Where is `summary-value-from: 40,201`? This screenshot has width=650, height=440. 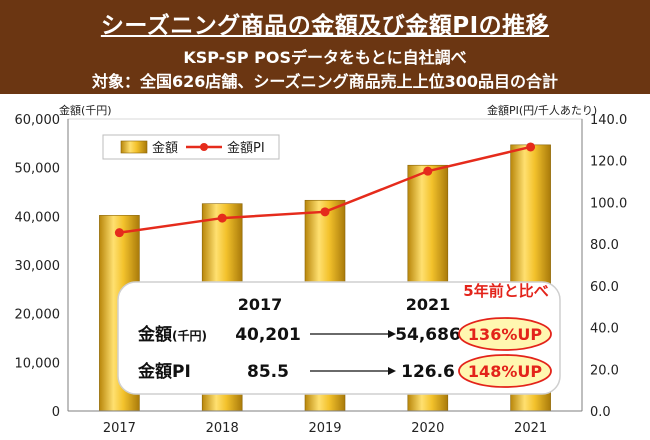
summary-value-from: 40,201 is located at coordinates (268, 335).